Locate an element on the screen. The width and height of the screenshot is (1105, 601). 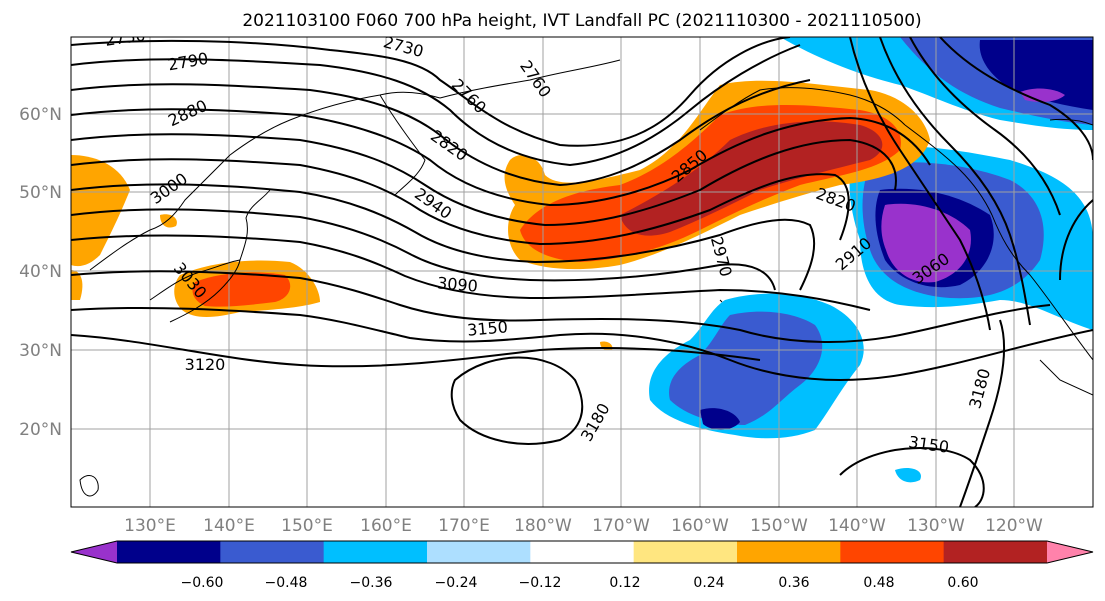
lat-label-40n: 40°N is located at coordinates (40, 272).